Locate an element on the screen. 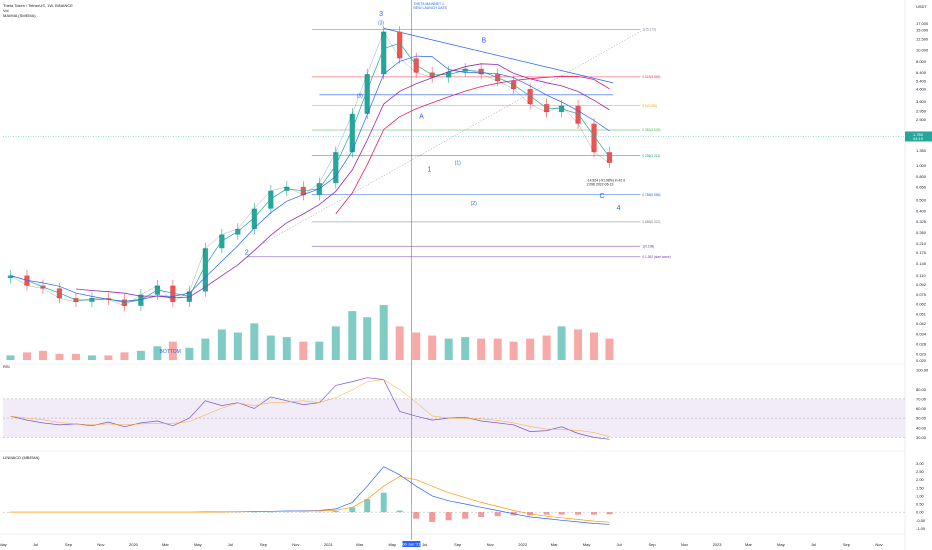 Image resolution: width=932 pixels, height=550 pixels. macd-tick-label: -0.50 is located at coordinates (921, 520).